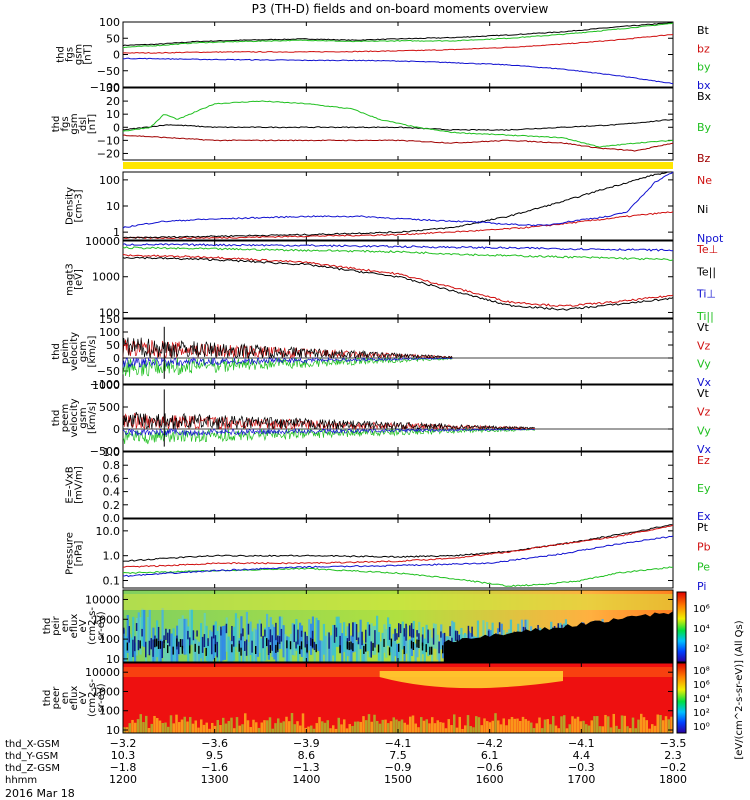 Image resolution: width=750 pixels, height=800 pixels. Describe the element at coordinates (108, 371) in the screenshot. I see `y-tick-label: −50` at that location.